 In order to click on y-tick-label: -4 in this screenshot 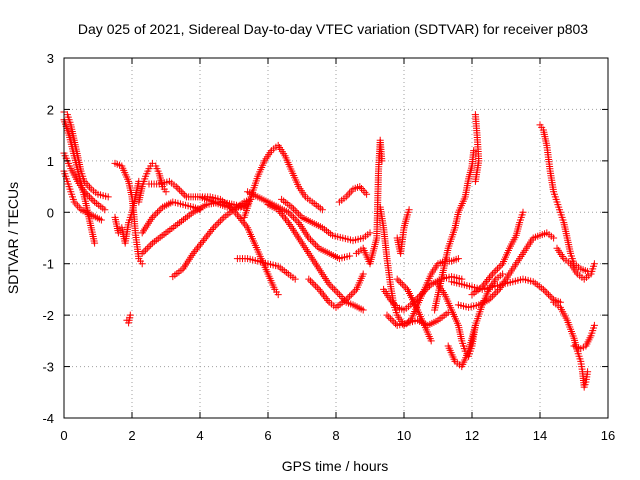, I will do `click(48, 418)`.